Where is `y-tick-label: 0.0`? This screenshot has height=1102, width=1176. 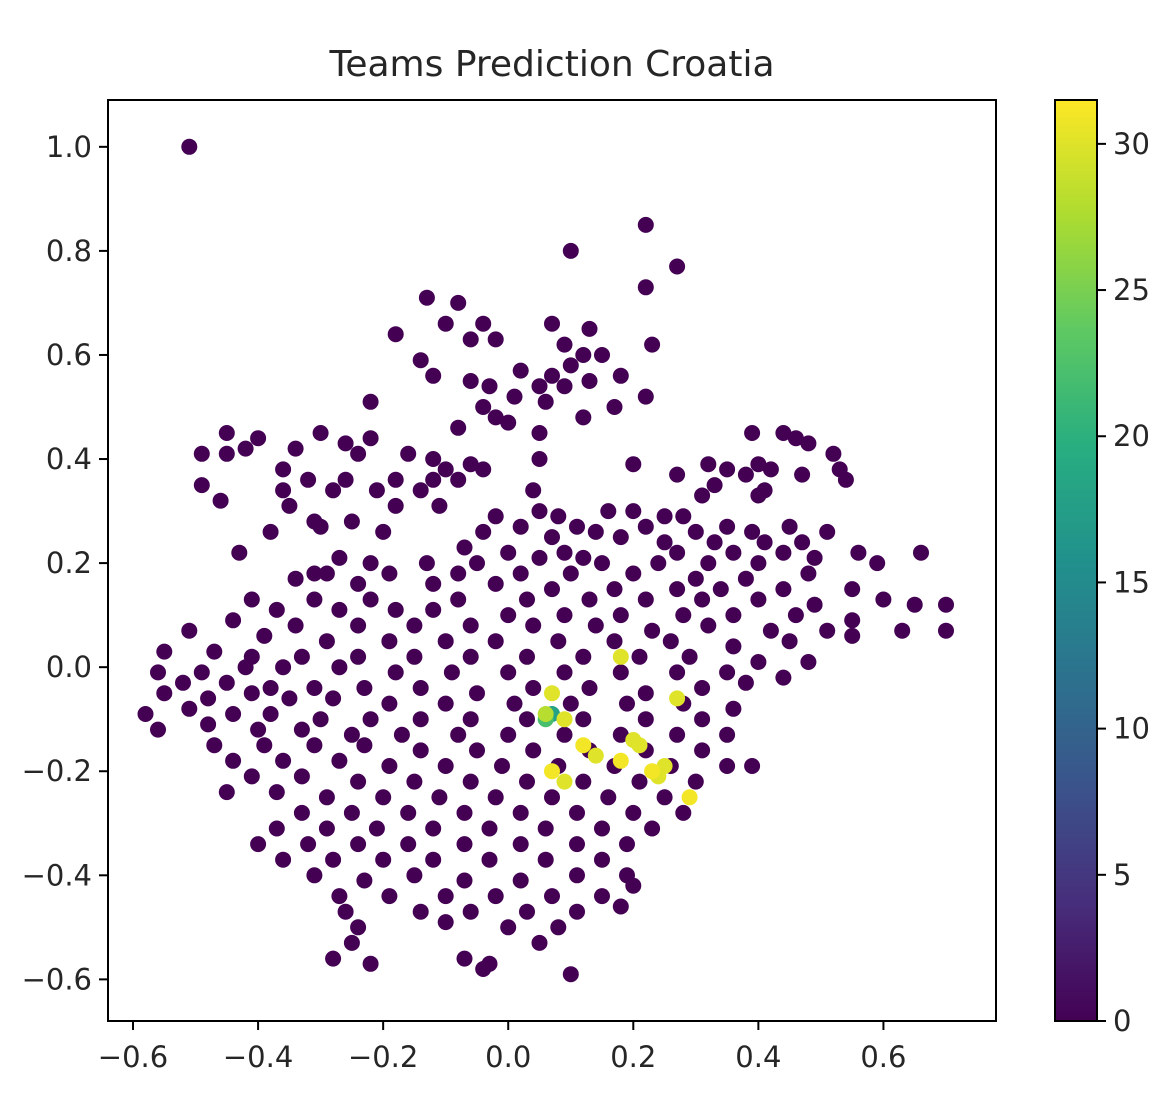
y-tick-label: 0.0 is located at coordinates (69, 667).